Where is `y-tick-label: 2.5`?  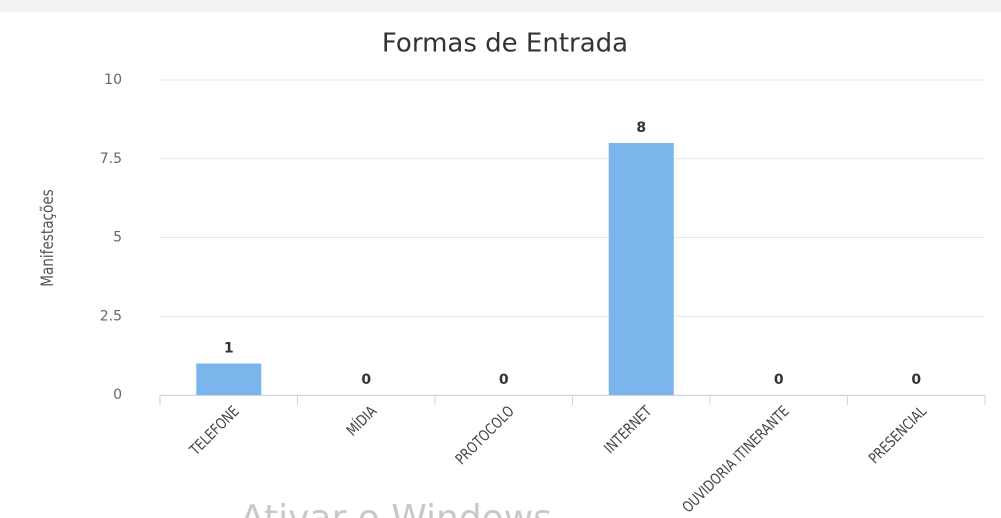 y-tick-label: 2.5 is located at coordinates (111, 316).